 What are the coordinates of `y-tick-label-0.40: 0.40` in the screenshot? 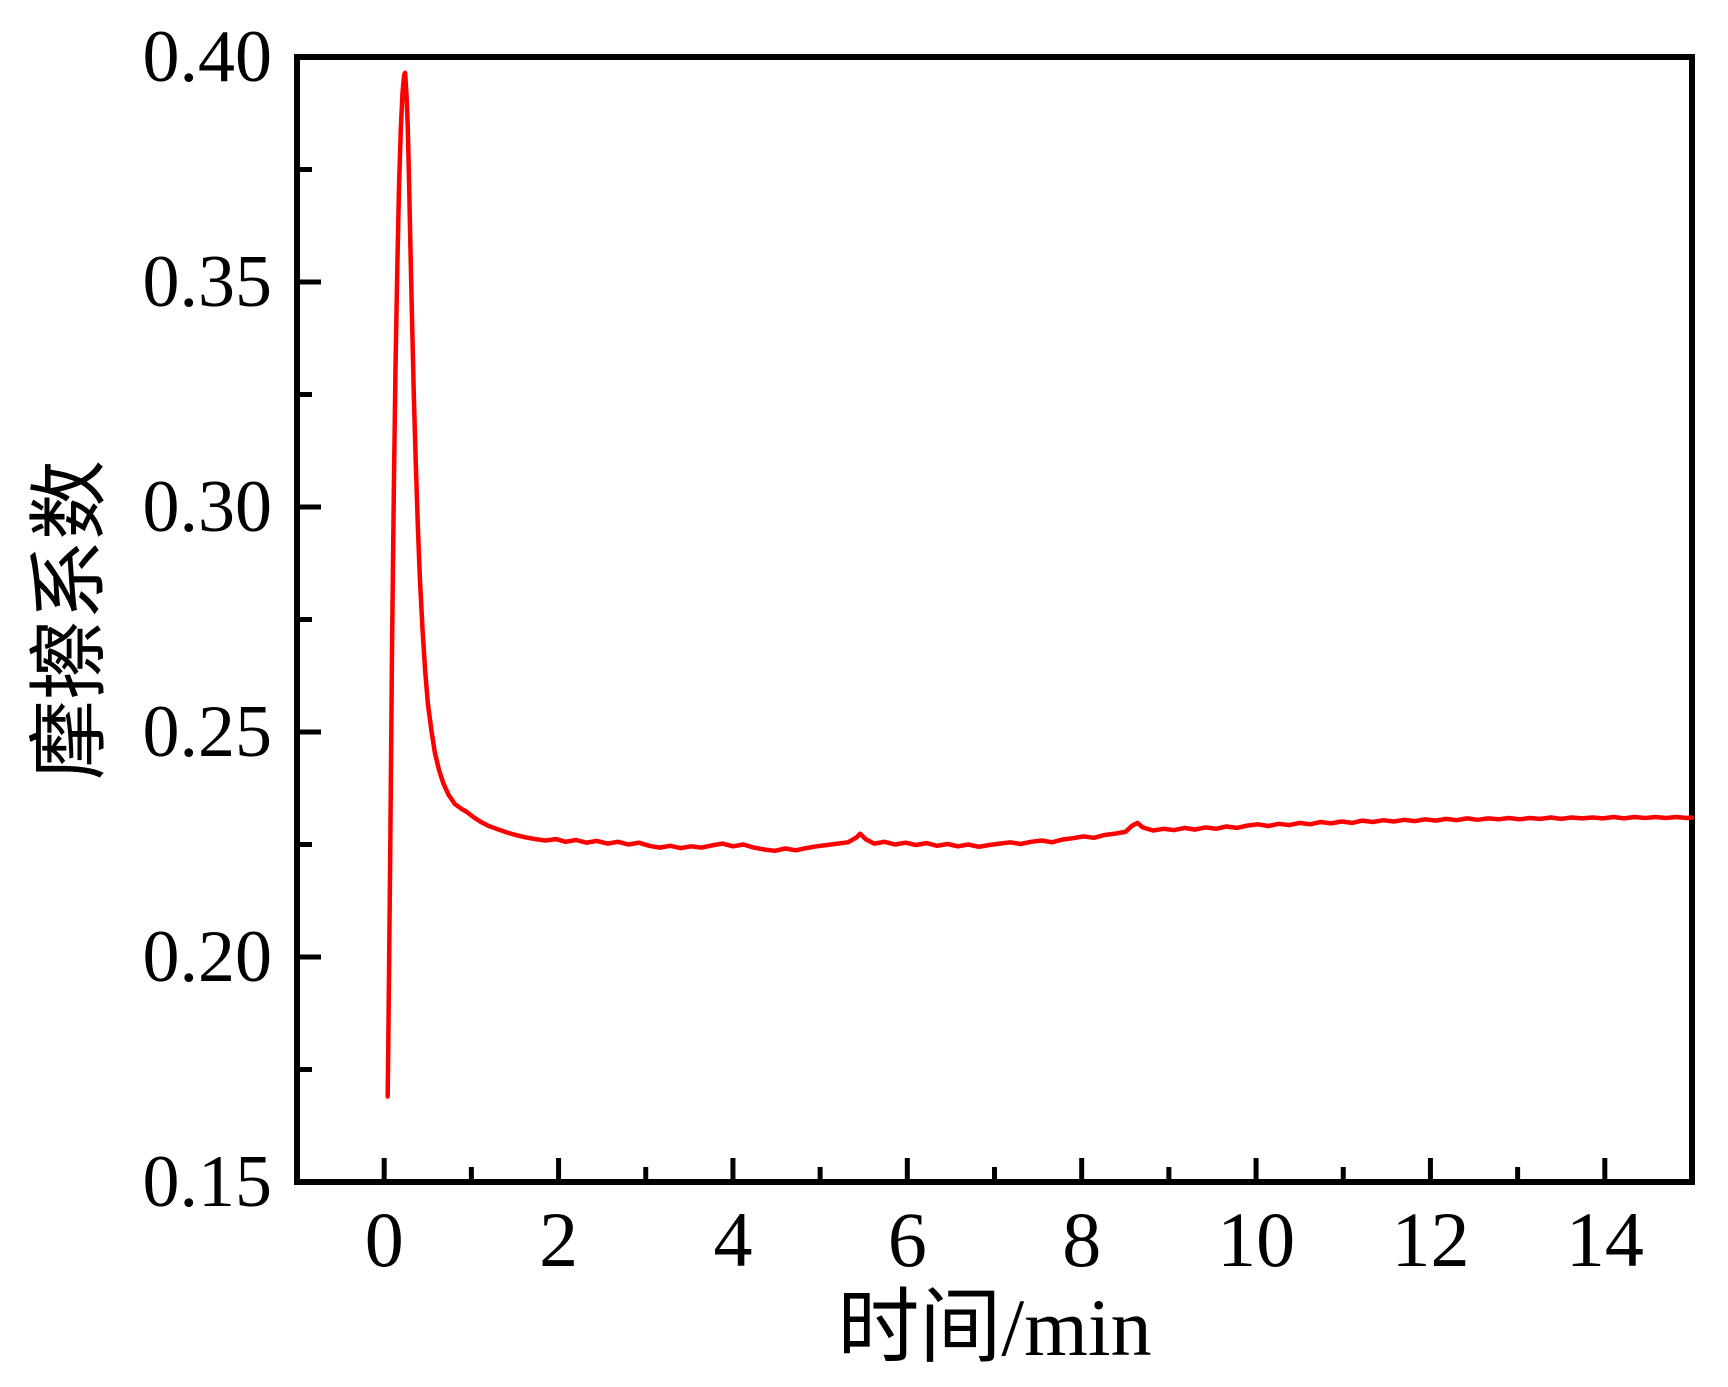 It's located at (207, 57).